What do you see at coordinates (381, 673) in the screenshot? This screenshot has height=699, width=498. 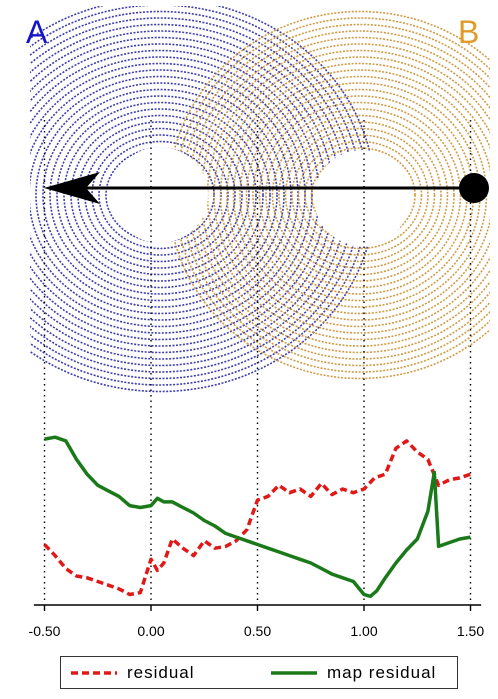 I see `legend-map-residual-label: map residual` at bounding box center [381, 673].